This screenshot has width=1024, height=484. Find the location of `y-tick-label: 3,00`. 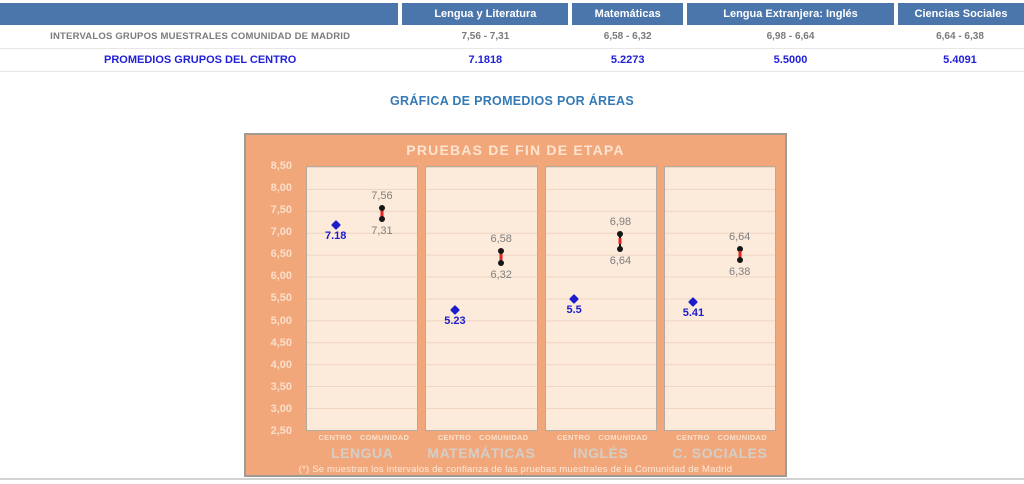

y-tick-label: 3,00 is located at coordinates (281, 408).